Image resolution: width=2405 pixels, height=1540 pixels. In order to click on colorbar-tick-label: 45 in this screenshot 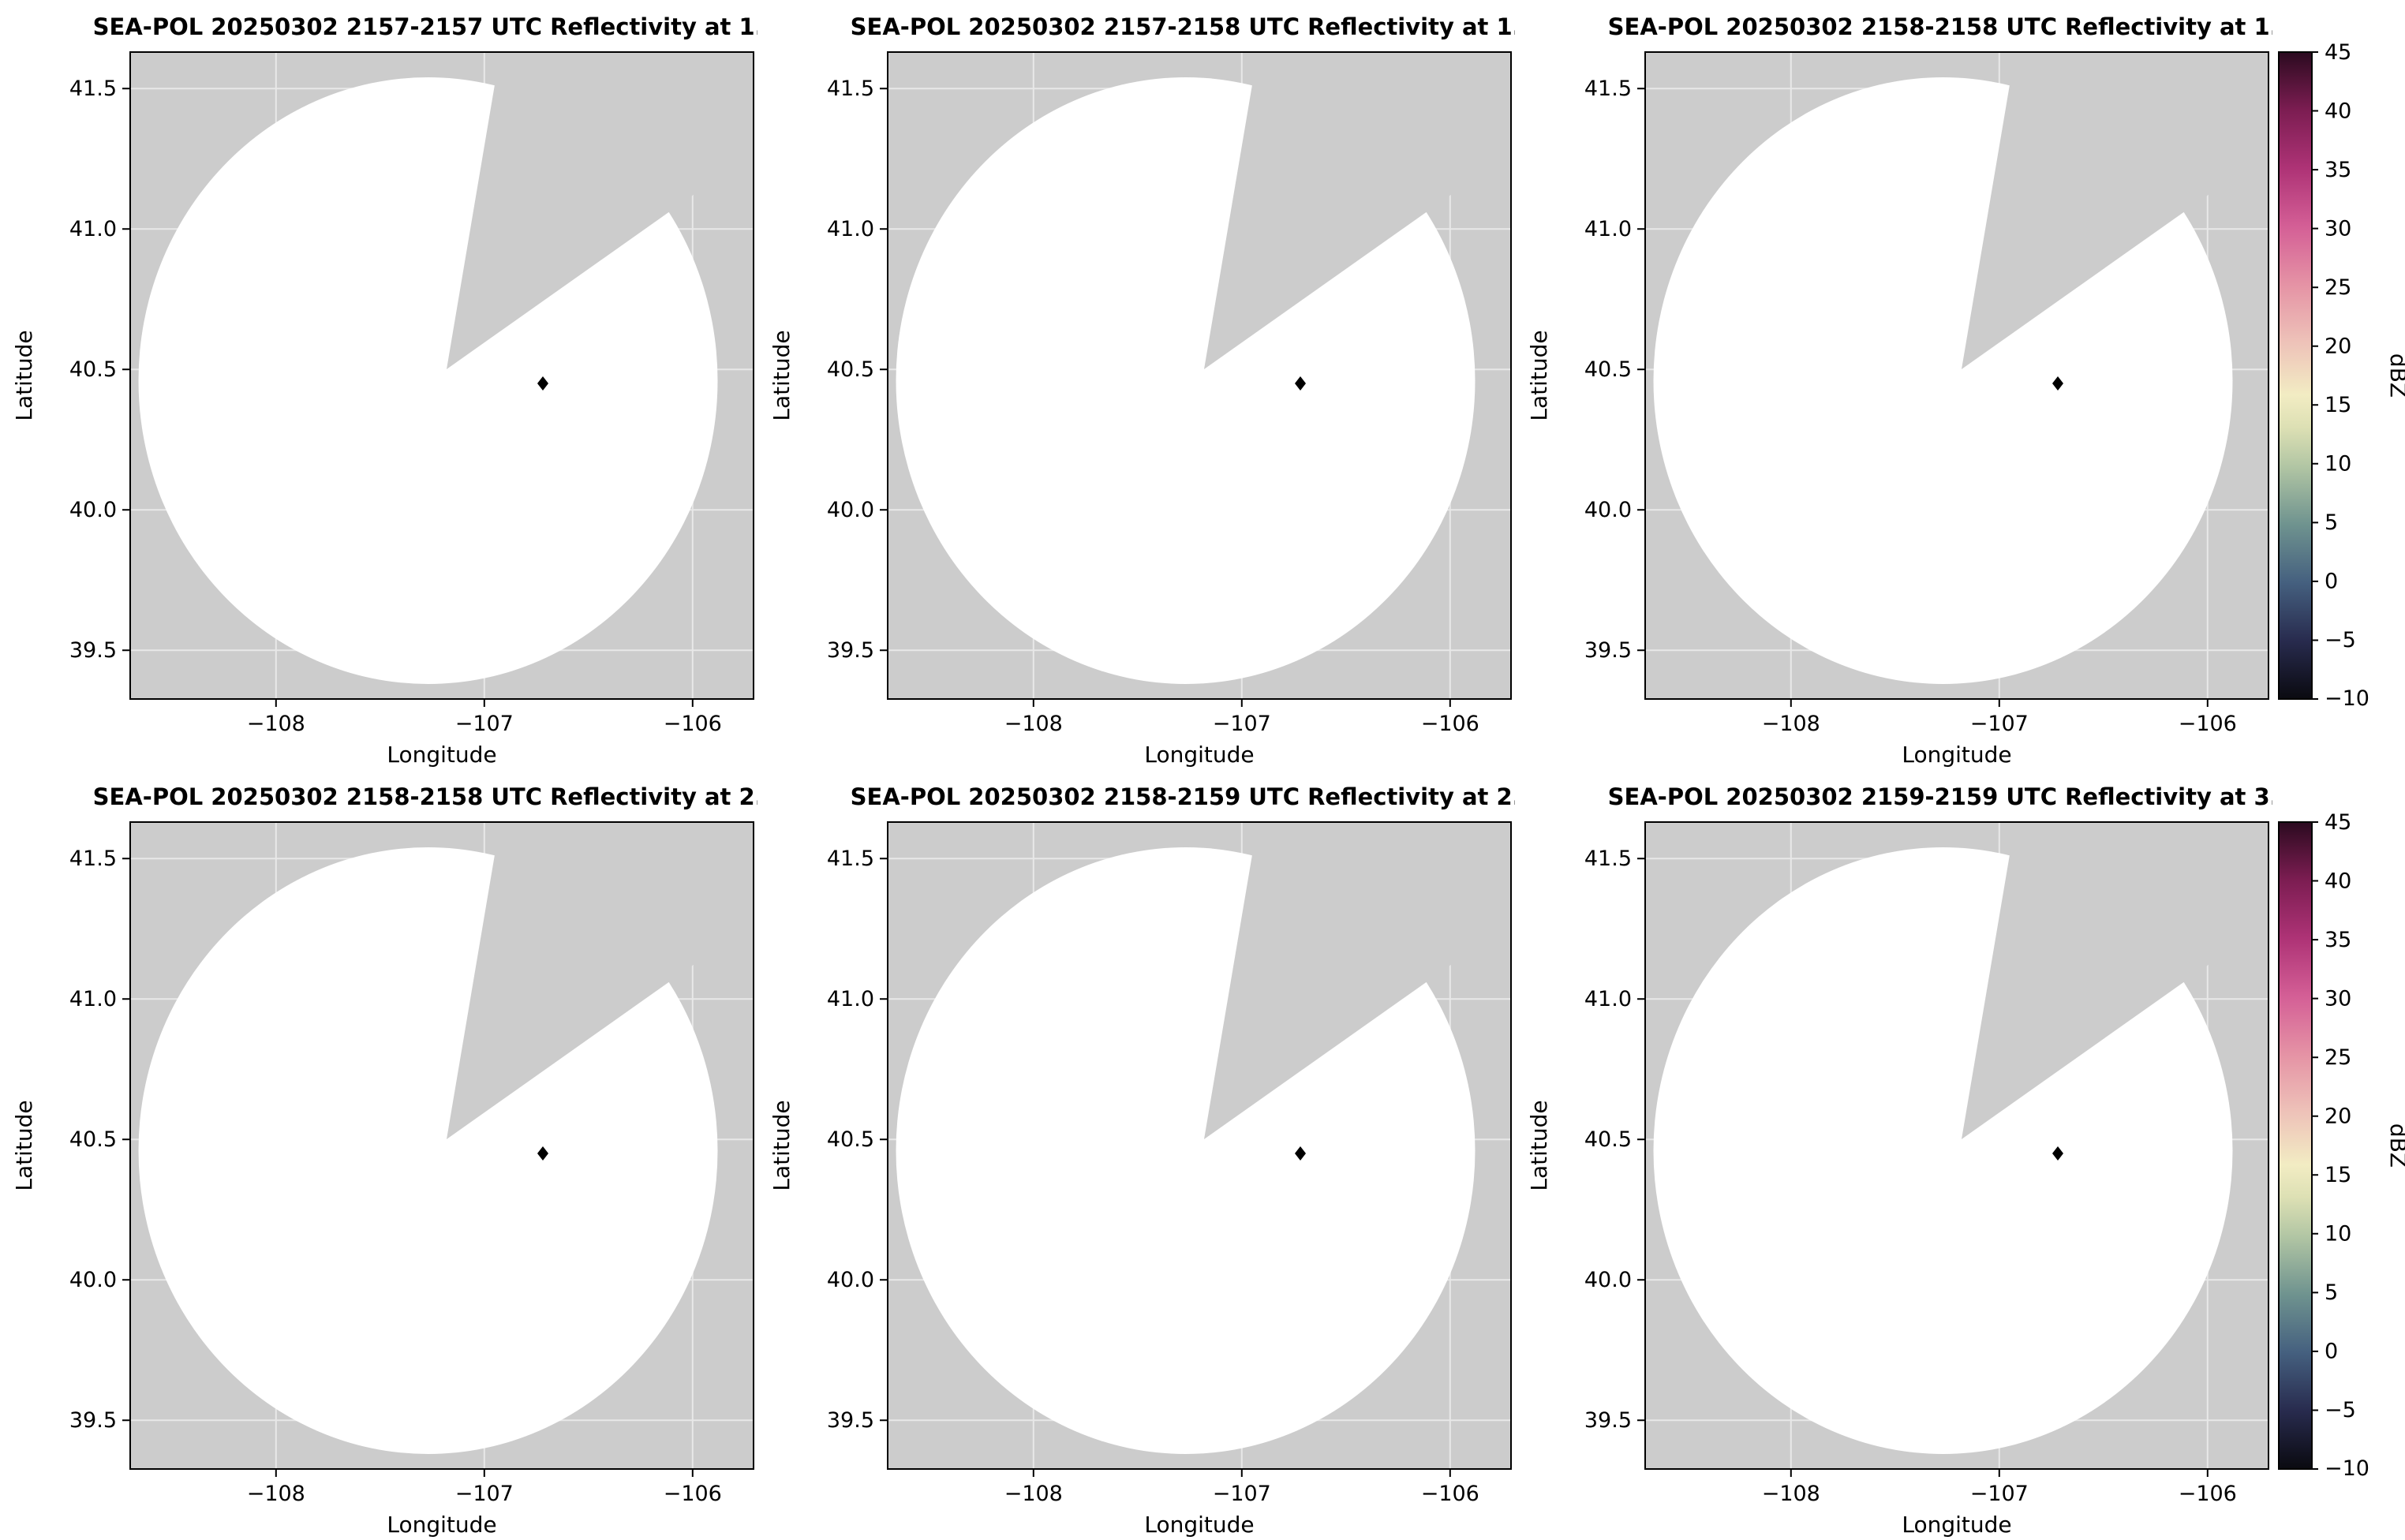, I will do `click(2338, 52)`.